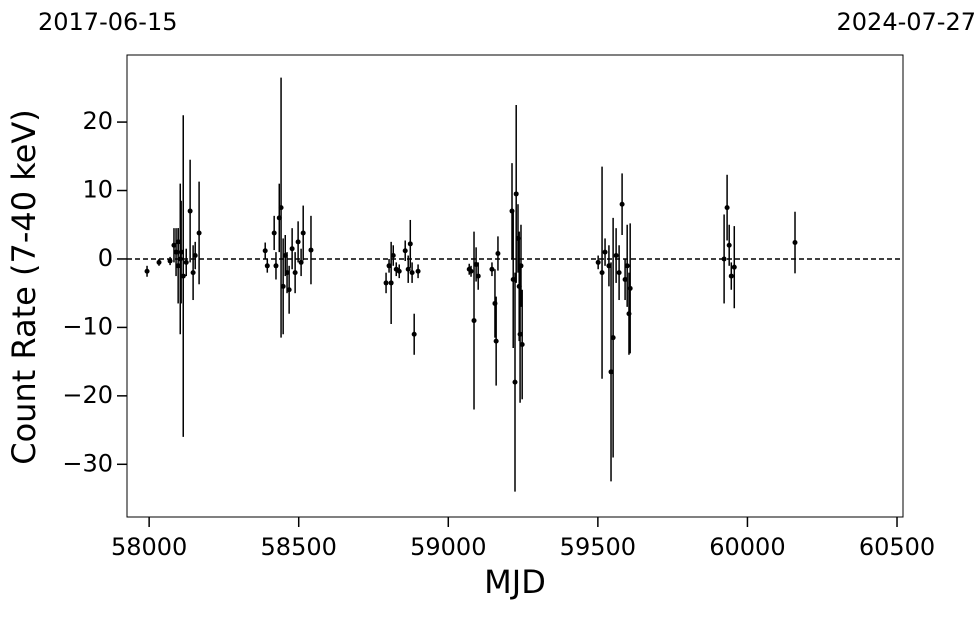 Image resolution: width=980 pixels, height=617 pixels. What do you see at coordinates (515, 582) in the screenshot?
I see `x-axis-label: MJD` at bounding box center [515, 582].